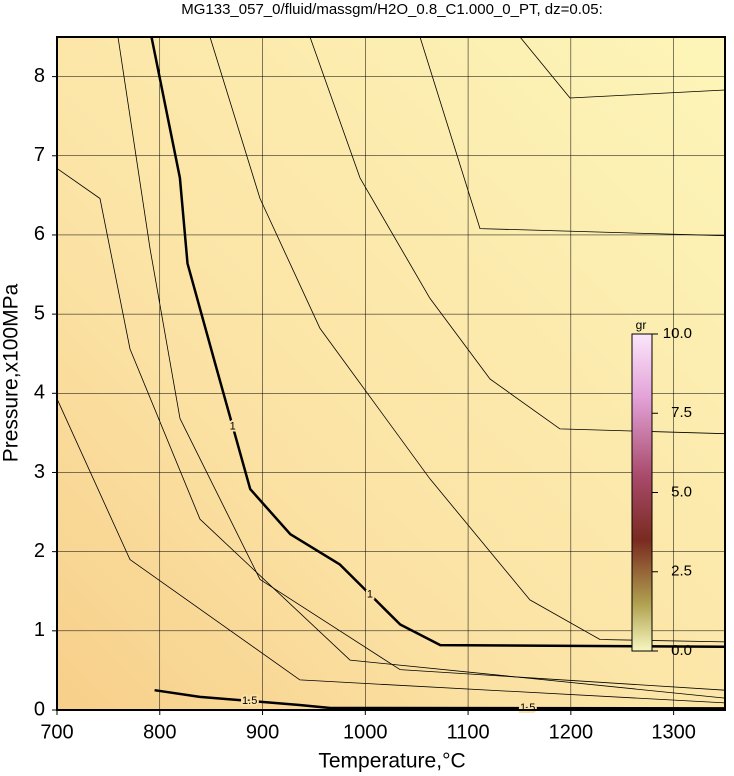  I want to click on y-tick-label: 0, so click(39, 709).